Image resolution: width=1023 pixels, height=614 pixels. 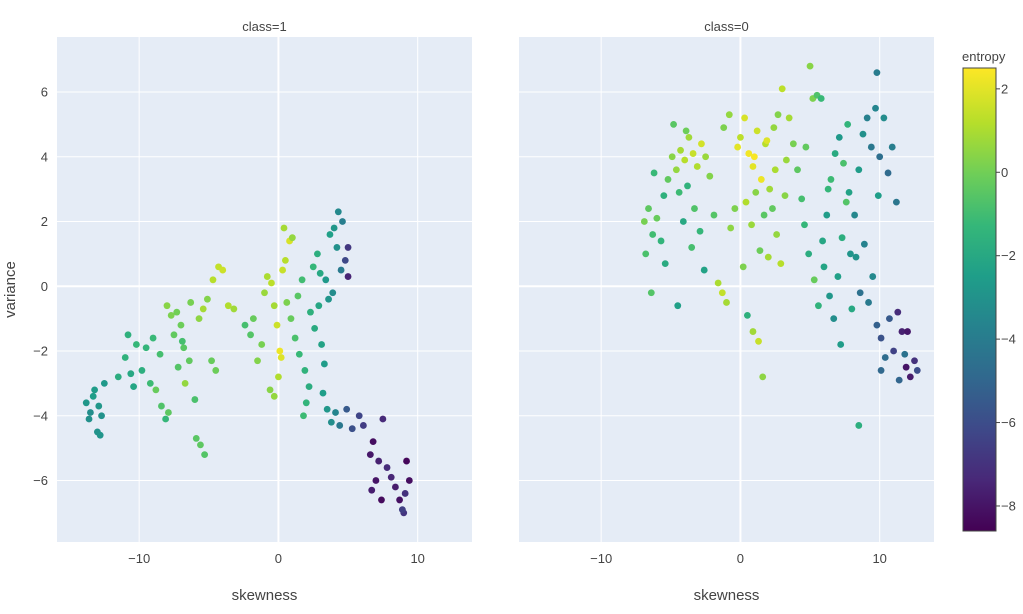 I want to click on facet-title-class-1: class=1, so click(x=264, y=26).